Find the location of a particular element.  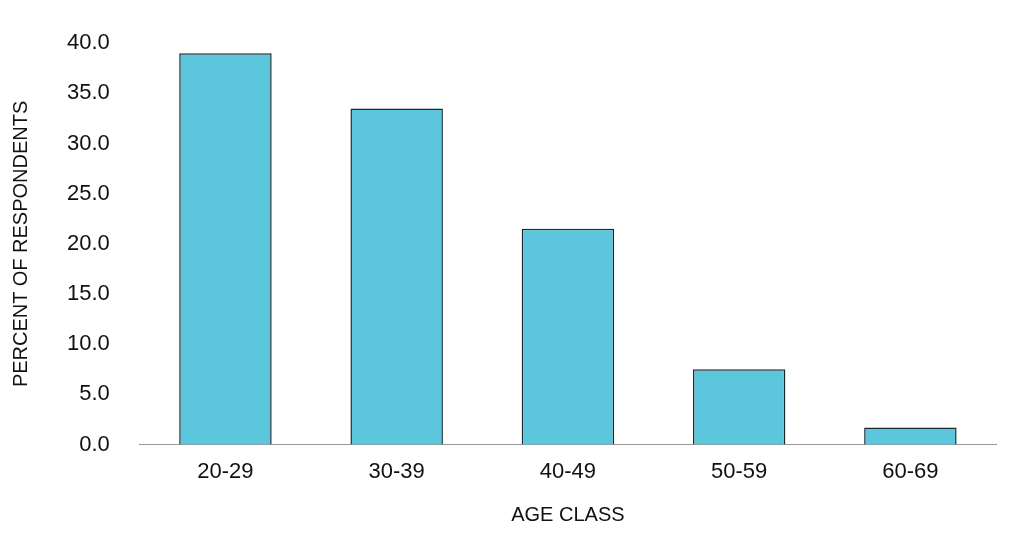

x-tick-label: 60-69 is located at coordinates (910, 470).